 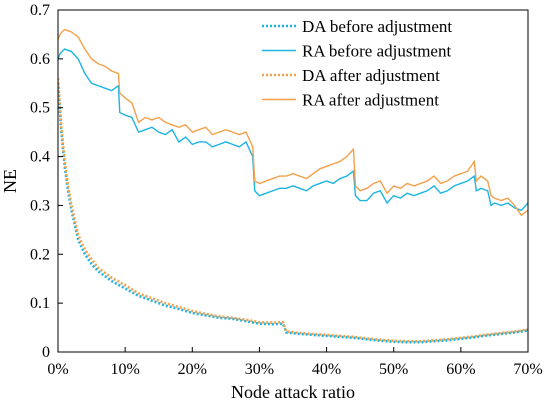 What do you see at coordinates (370, 100) in the screenshot?
I see `legend-label: RA after adjustment` at bounding box center [370, 100].